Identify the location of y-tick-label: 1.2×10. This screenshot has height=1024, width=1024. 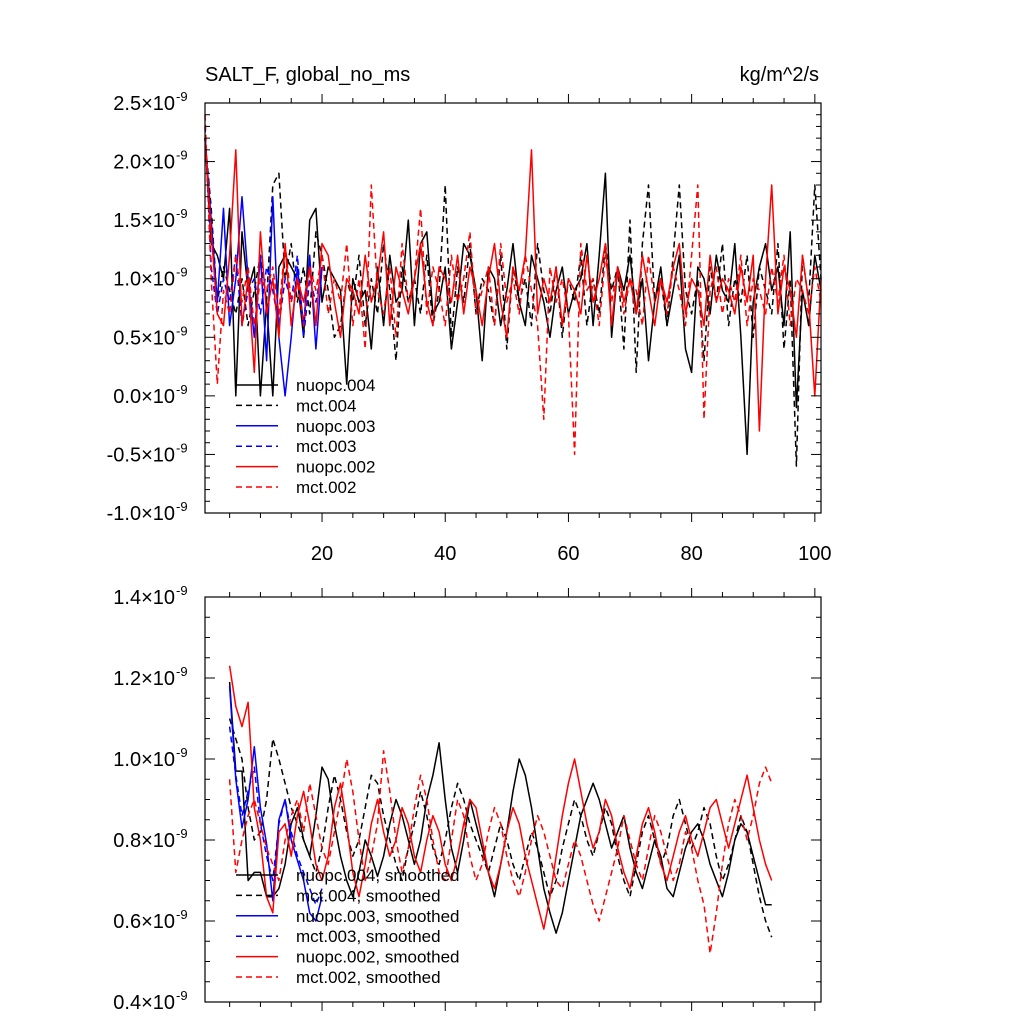
(144, 679).